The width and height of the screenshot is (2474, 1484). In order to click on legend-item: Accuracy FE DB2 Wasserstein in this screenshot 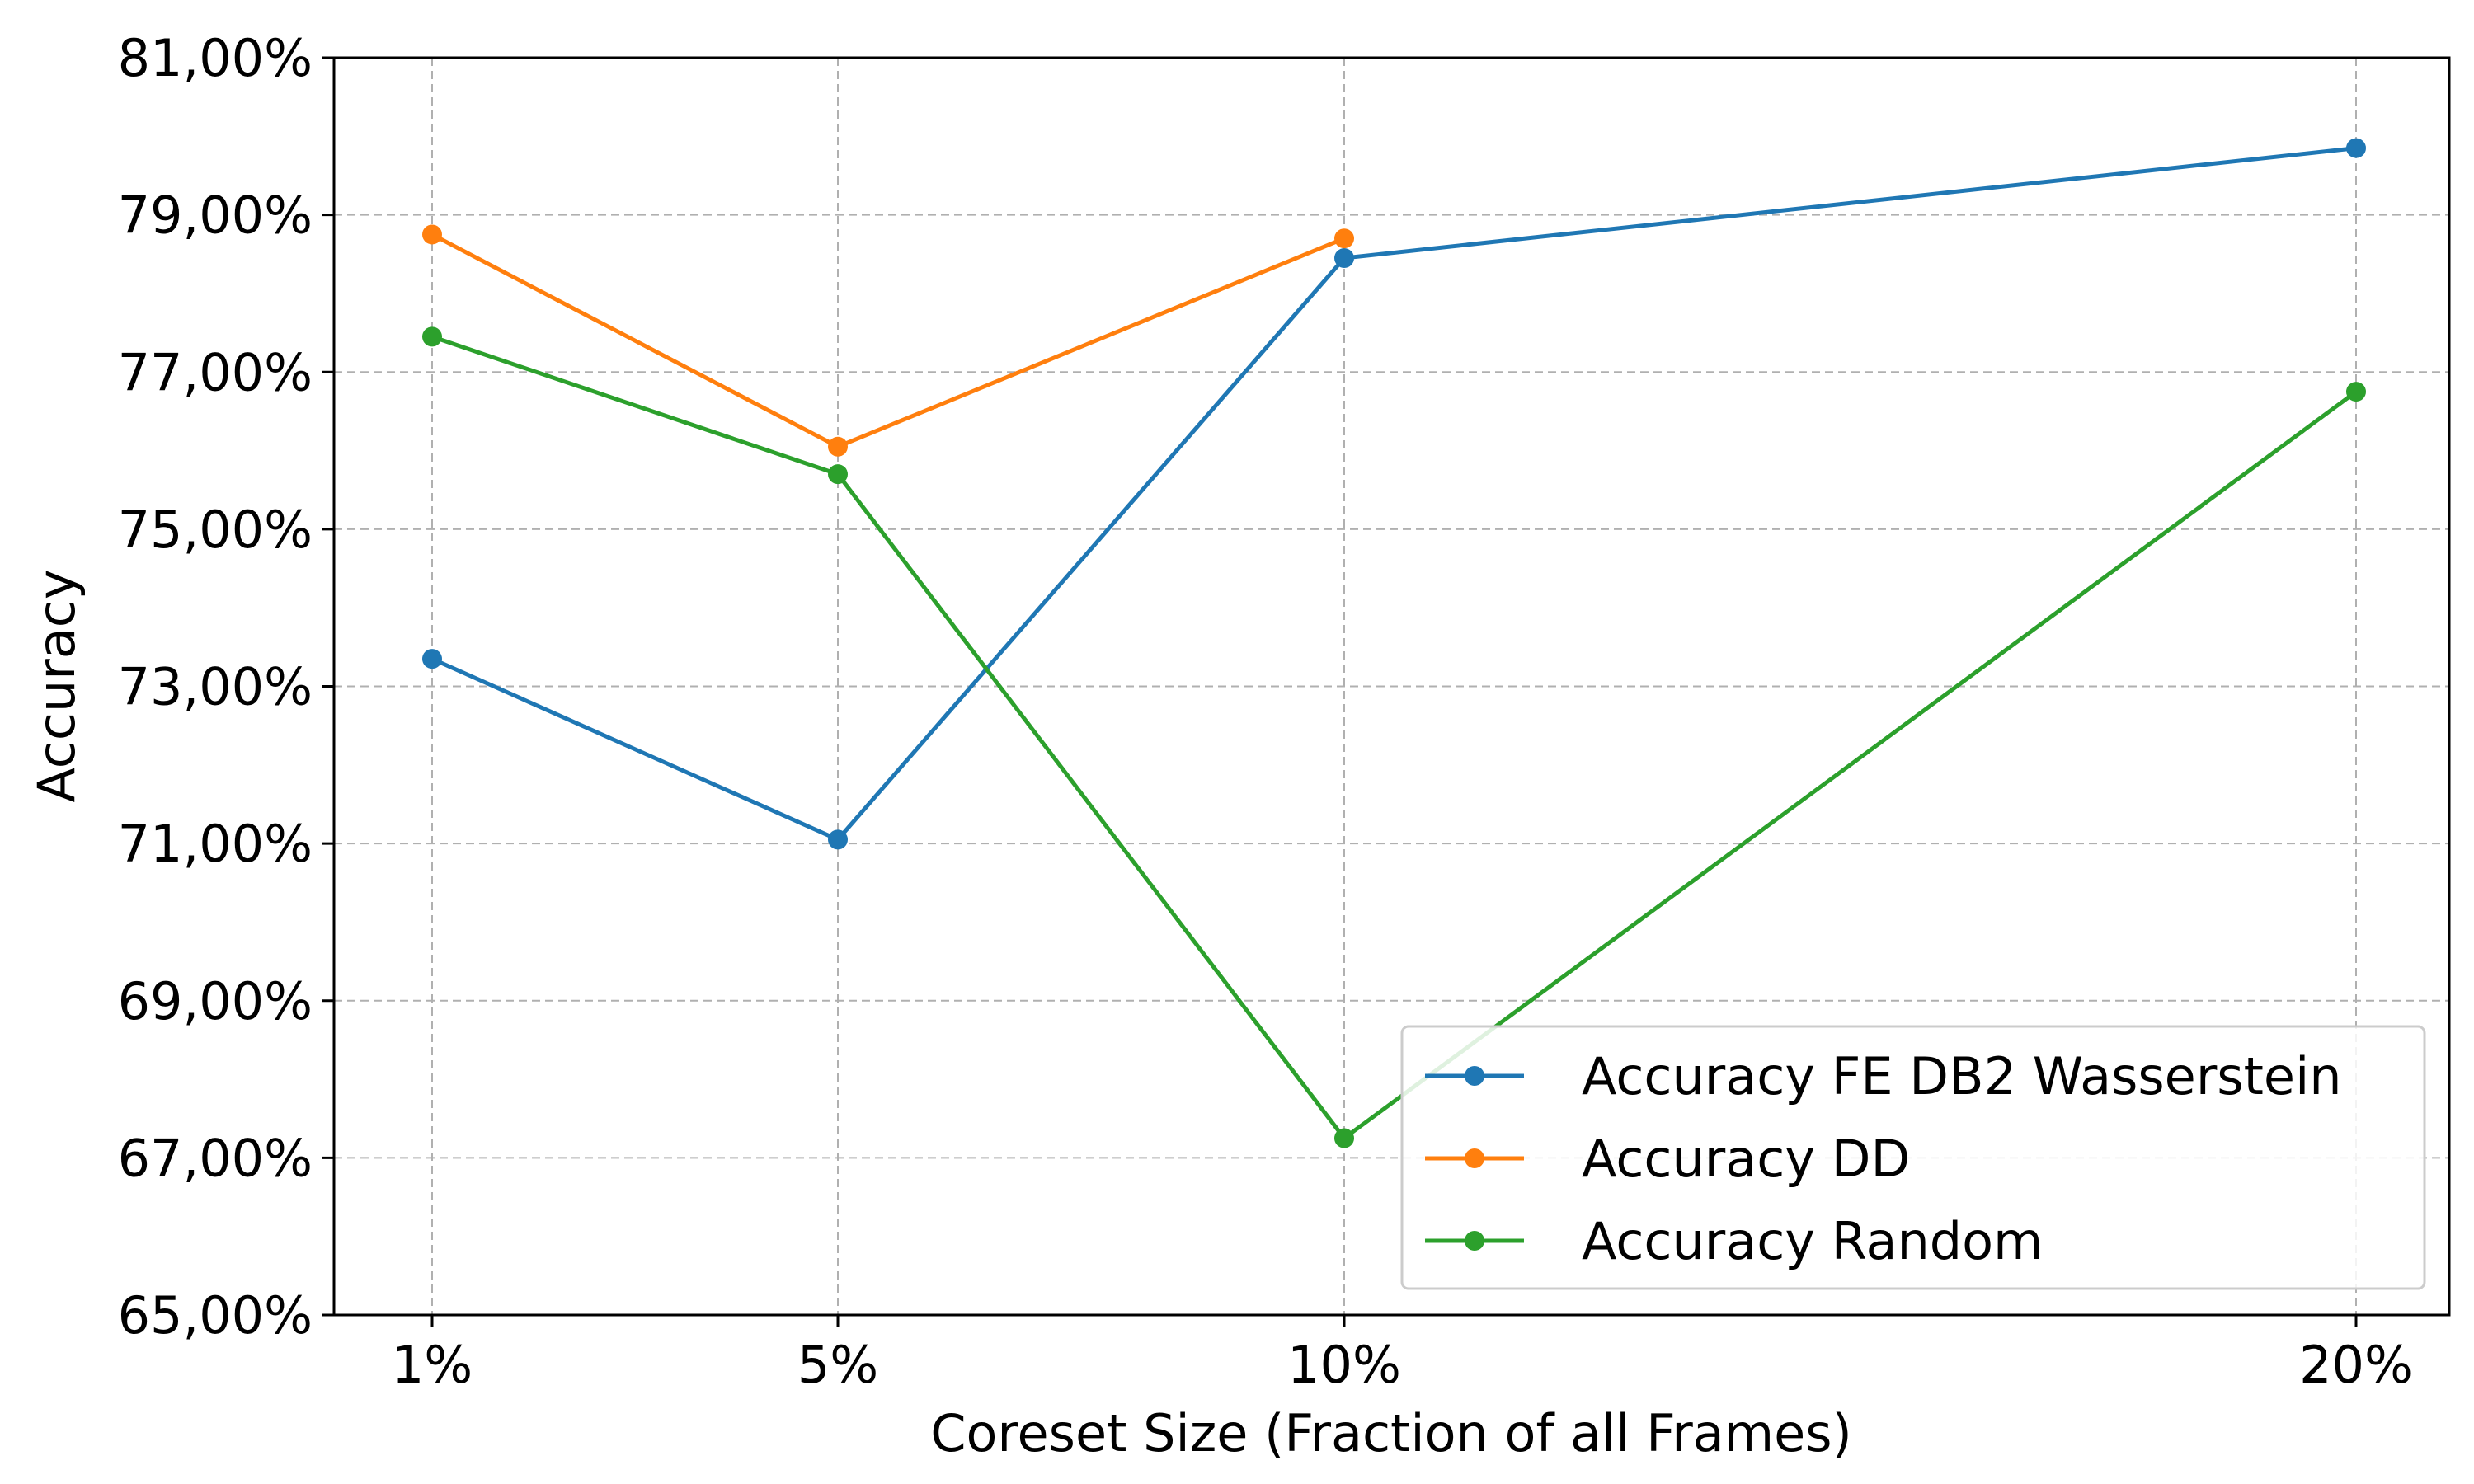, I will do `click(1883, 1076)`.